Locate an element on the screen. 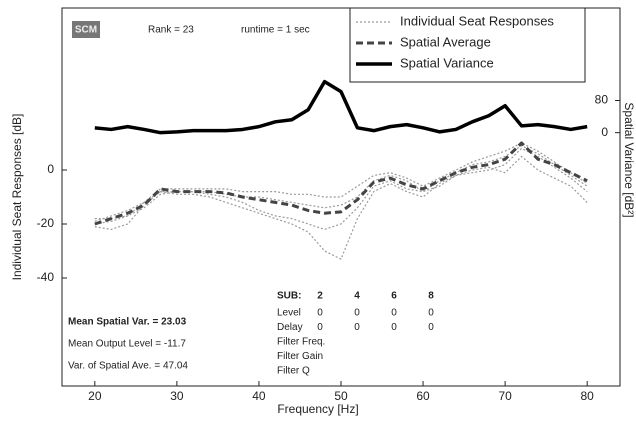  x-tick-label: 70 is located at coordinates (505, 396).